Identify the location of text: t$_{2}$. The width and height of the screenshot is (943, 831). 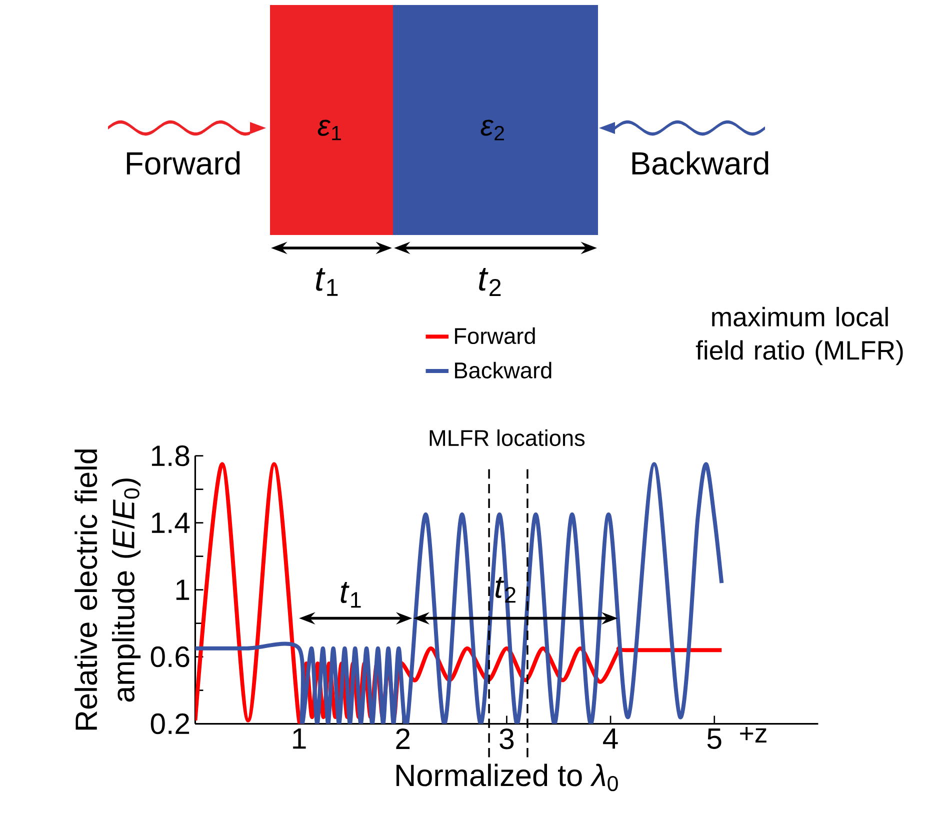
(490, 282).